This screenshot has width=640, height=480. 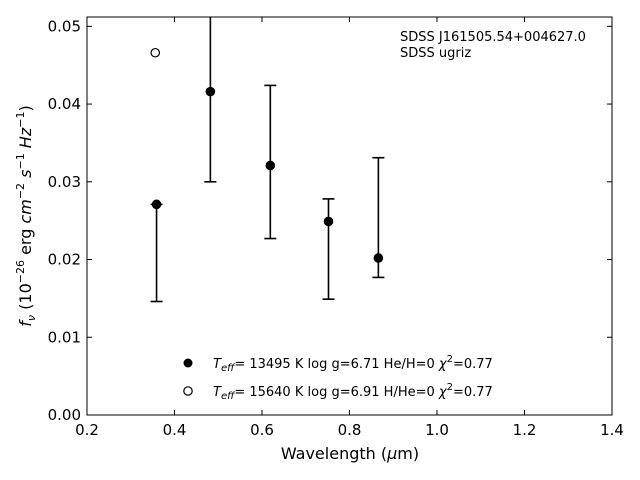 What do you see at coordinates (64, 337) in the screenshot?
I see `y-tick-label: 0.01` at bounding box center [64, 337].